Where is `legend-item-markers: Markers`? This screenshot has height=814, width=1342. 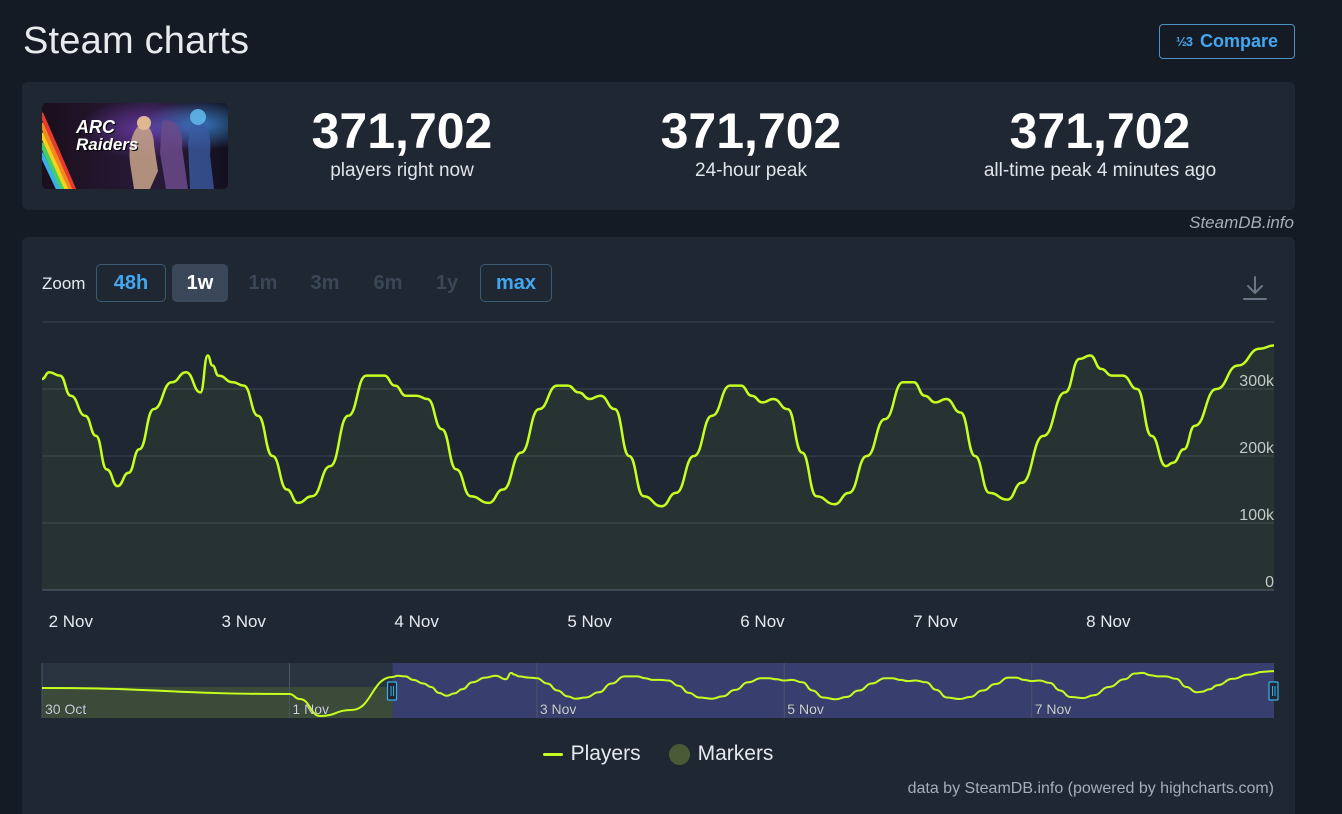
legend-item-markers: Markers is located at coordinates (721, 754).